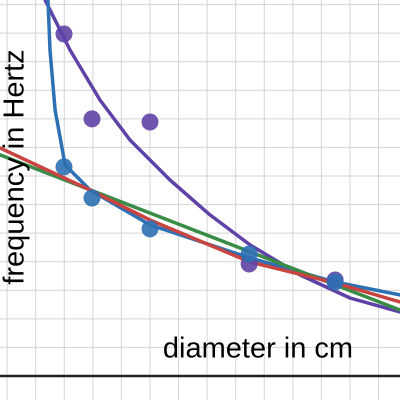 The height and width of the screenshot is (400, 400). Describe the element at coordinates (258, 349) in the screenshot. I see `x-axis-title: diameter in cm` at that location.